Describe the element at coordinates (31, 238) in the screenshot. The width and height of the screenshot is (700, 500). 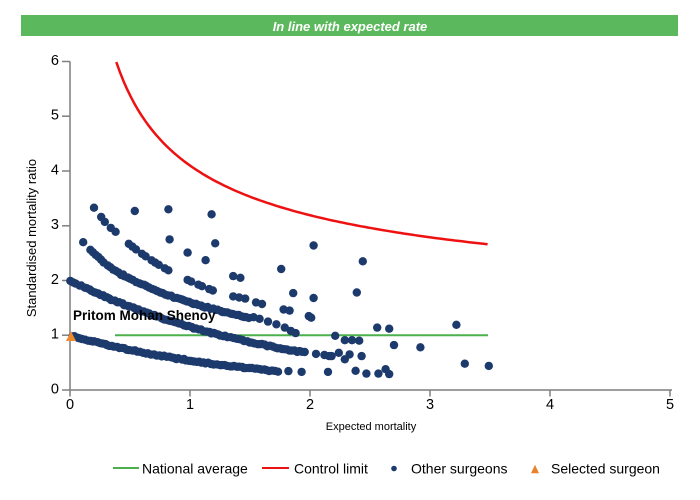
I see `svg-text: Standardised mortality ratio` at that location.